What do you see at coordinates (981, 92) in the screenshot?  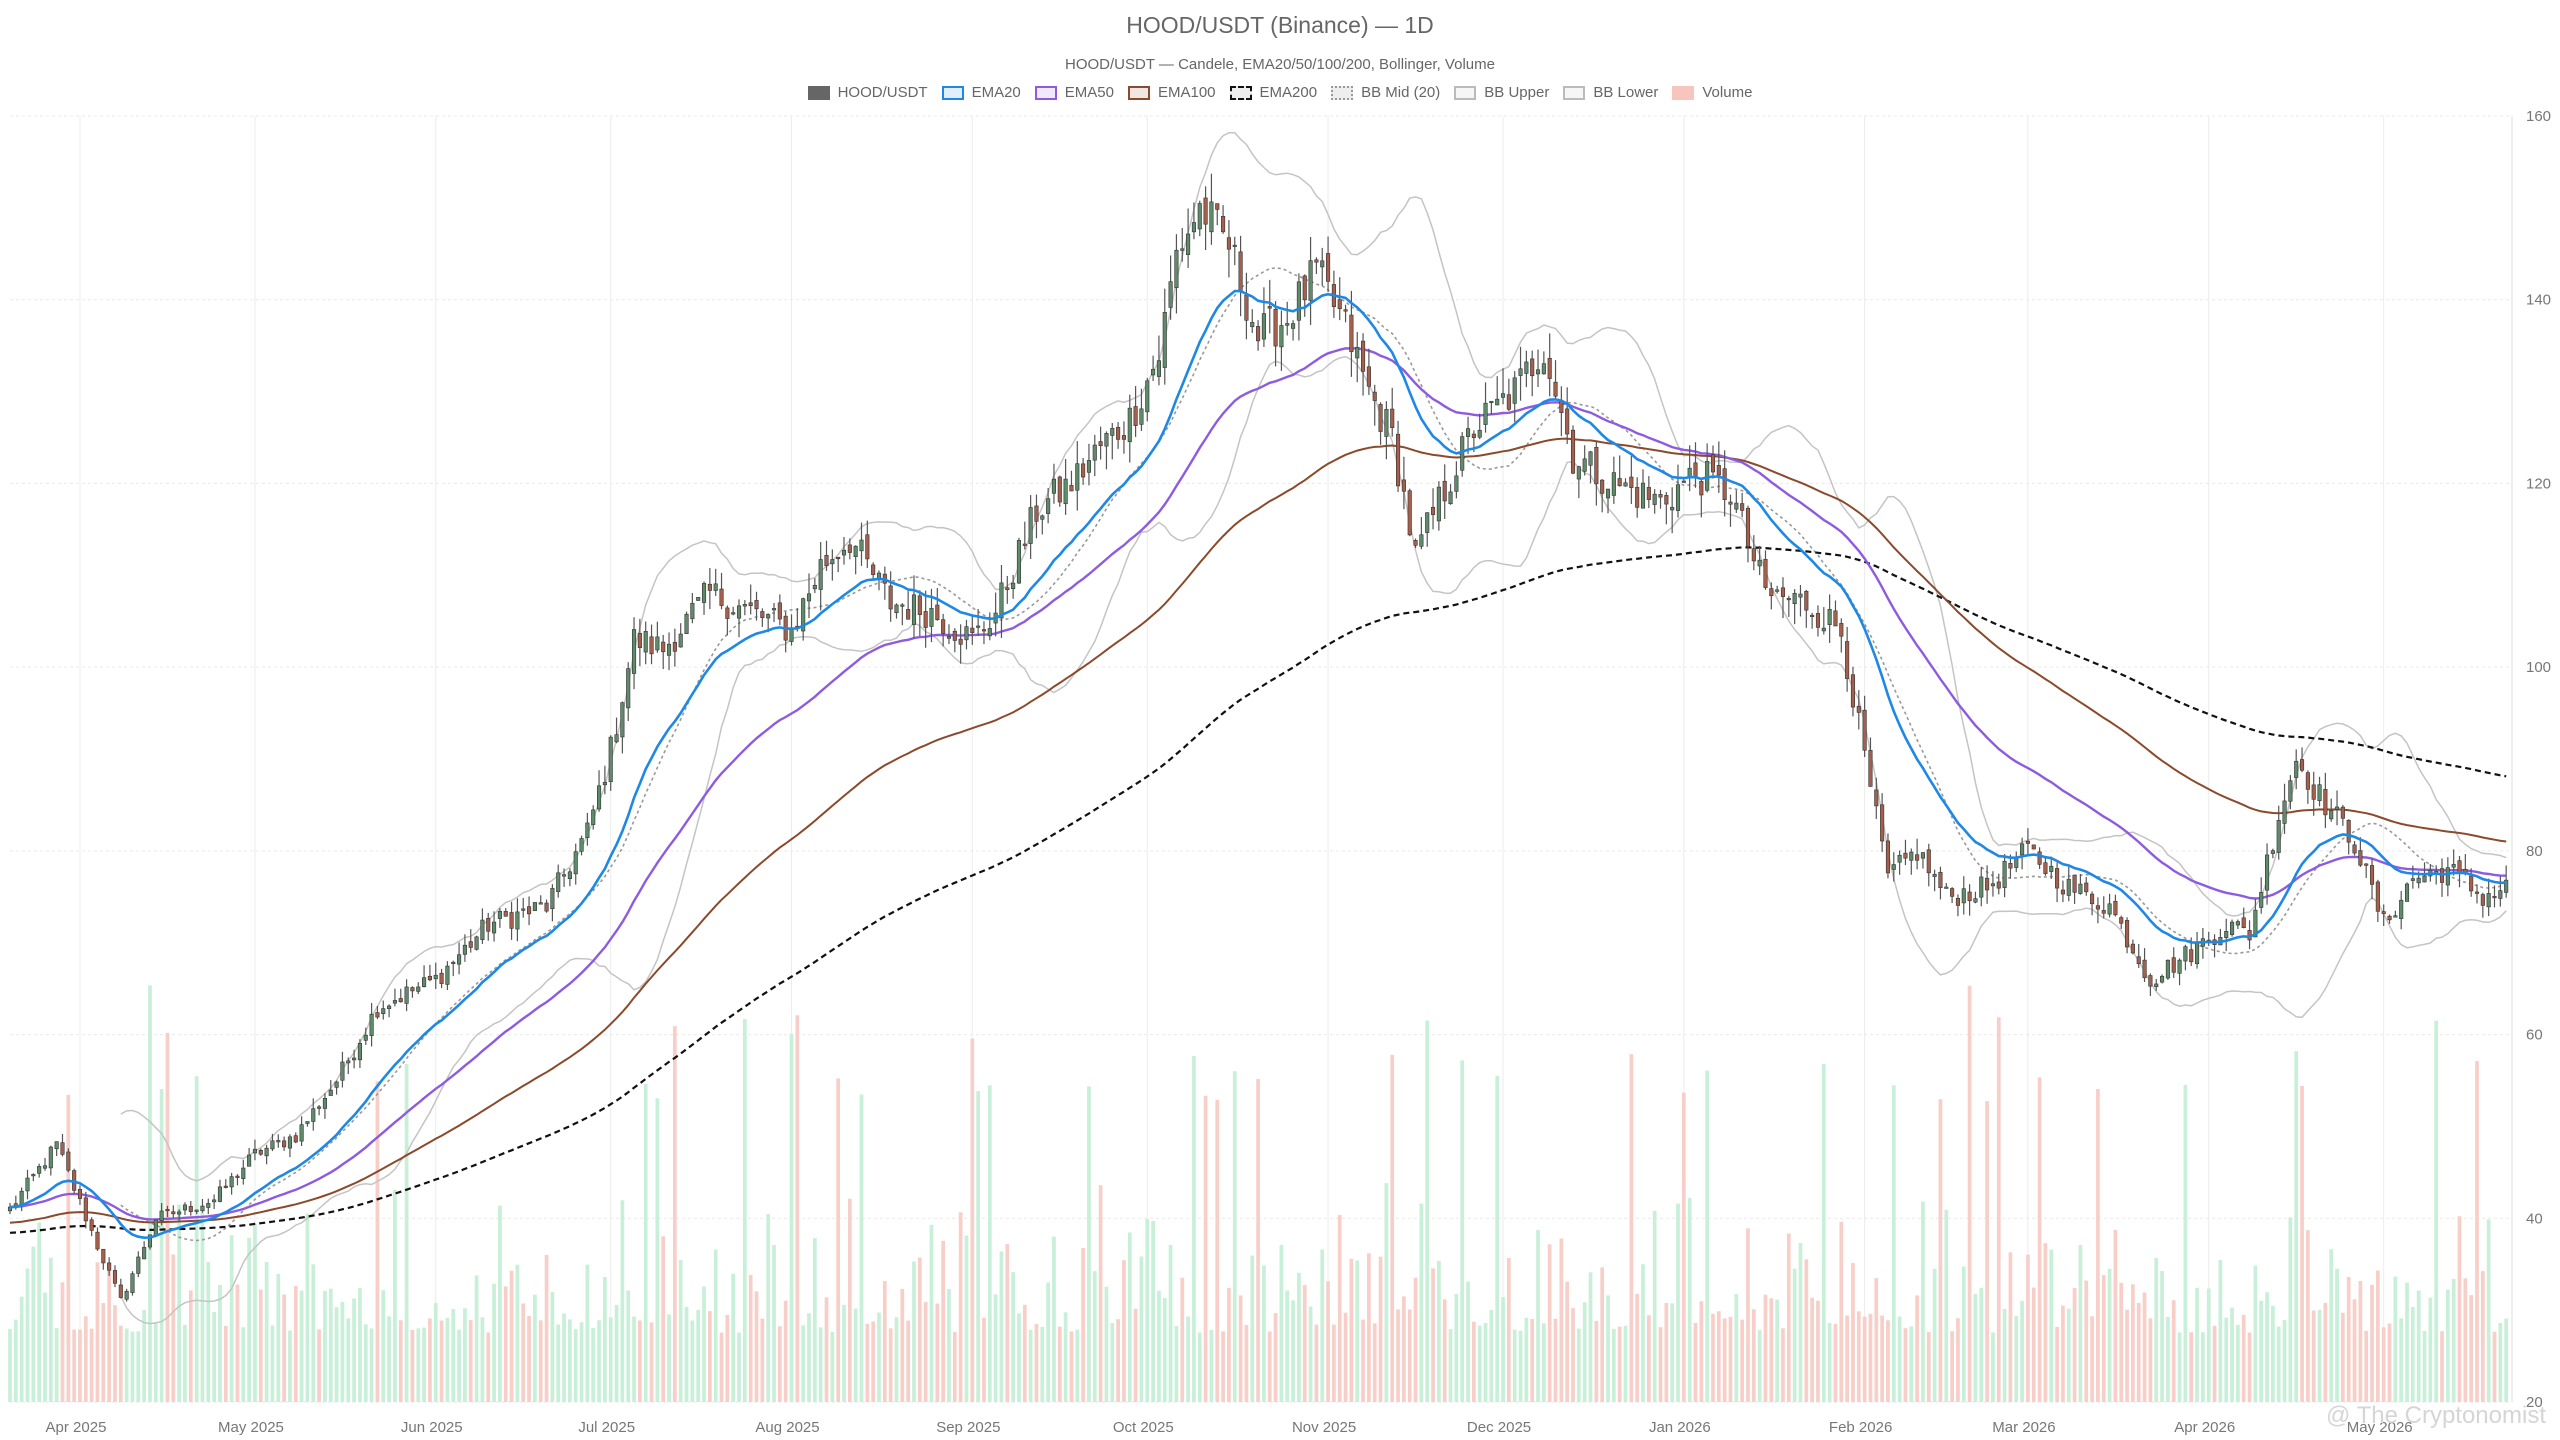 I see `legend-item: EMA20` at bounding box center [981, 92].